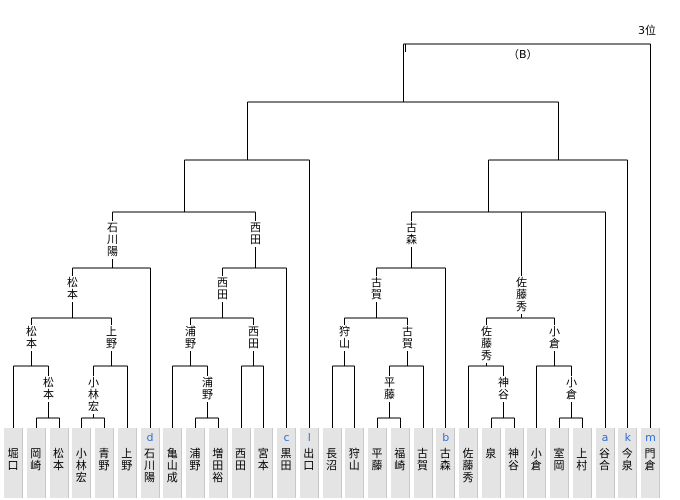  Describe the element at coordinates (127, 459) in the screenshot. I see `player-name: 上野` at that location.